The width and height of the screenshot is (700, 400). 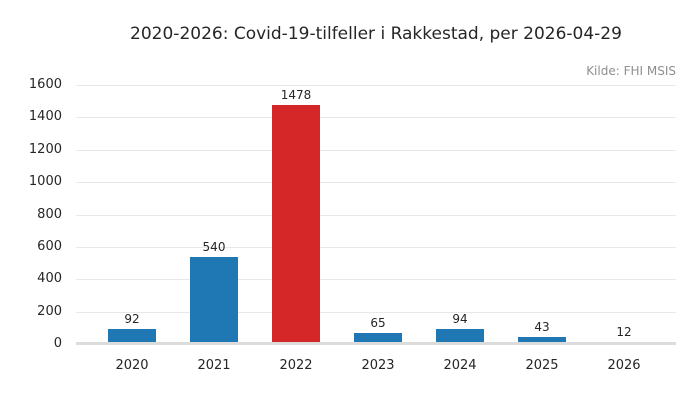 I want to click on x-axis-tick-label: 2020, so click(x=132, y=365).